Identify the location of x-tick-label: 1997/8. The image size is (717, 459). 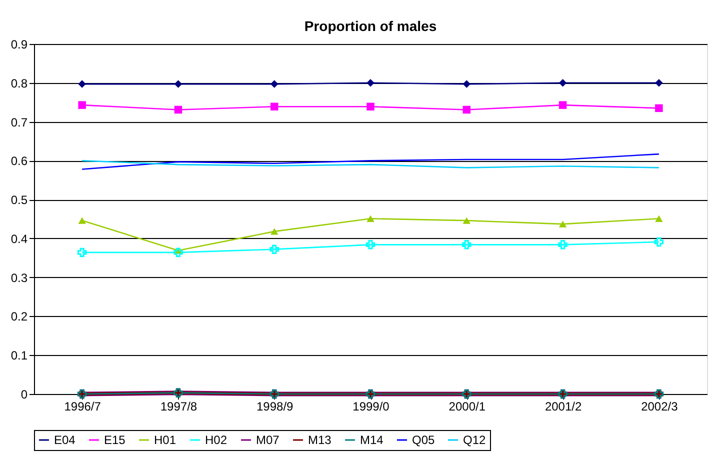
(179, 407).